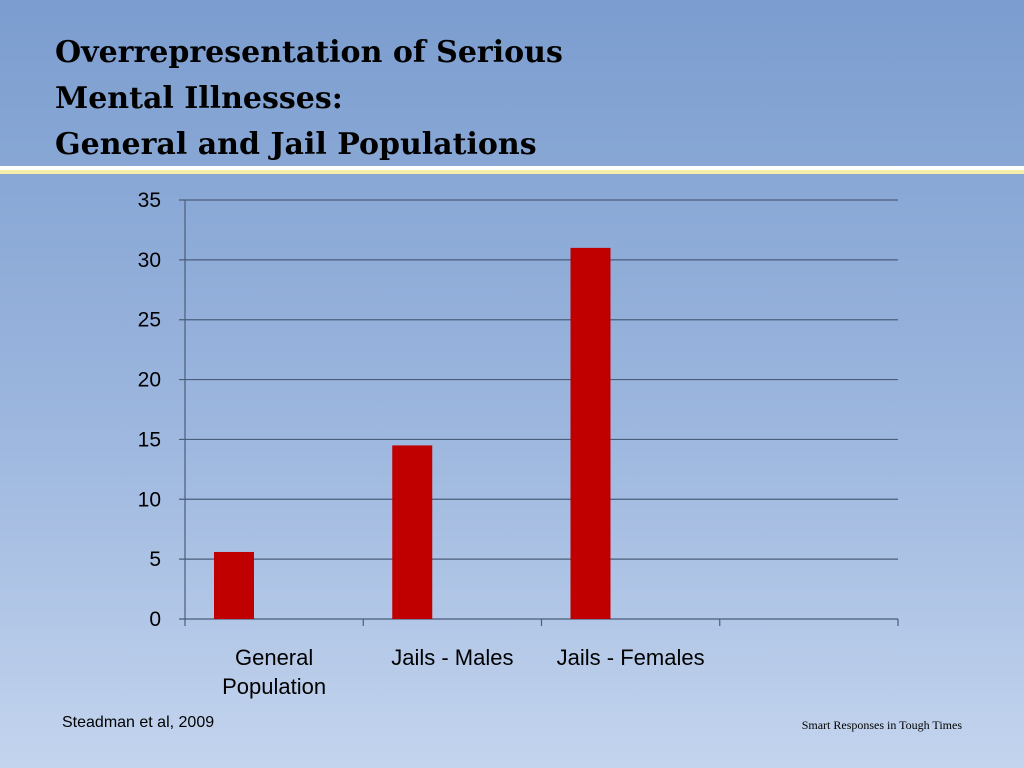  What do you see at coordinates (149, 200) in the screenshot?
I see `y-tick-label: 35` at bounding box center [149, 200].